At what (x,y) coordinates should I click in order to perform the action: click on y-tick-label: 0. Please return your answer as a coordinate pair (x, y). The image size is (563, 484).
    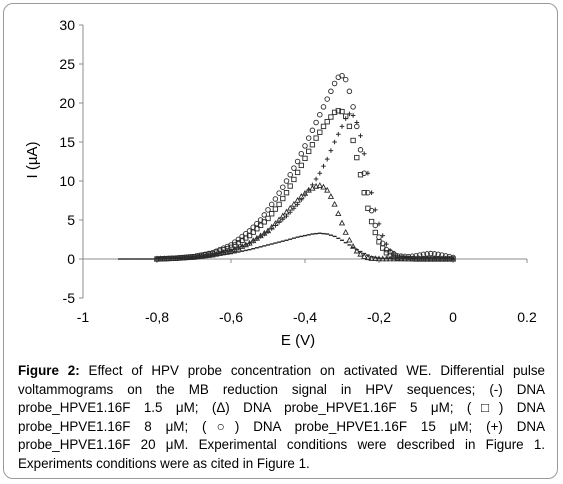
    Looking at the image, I should click on (71, 259).